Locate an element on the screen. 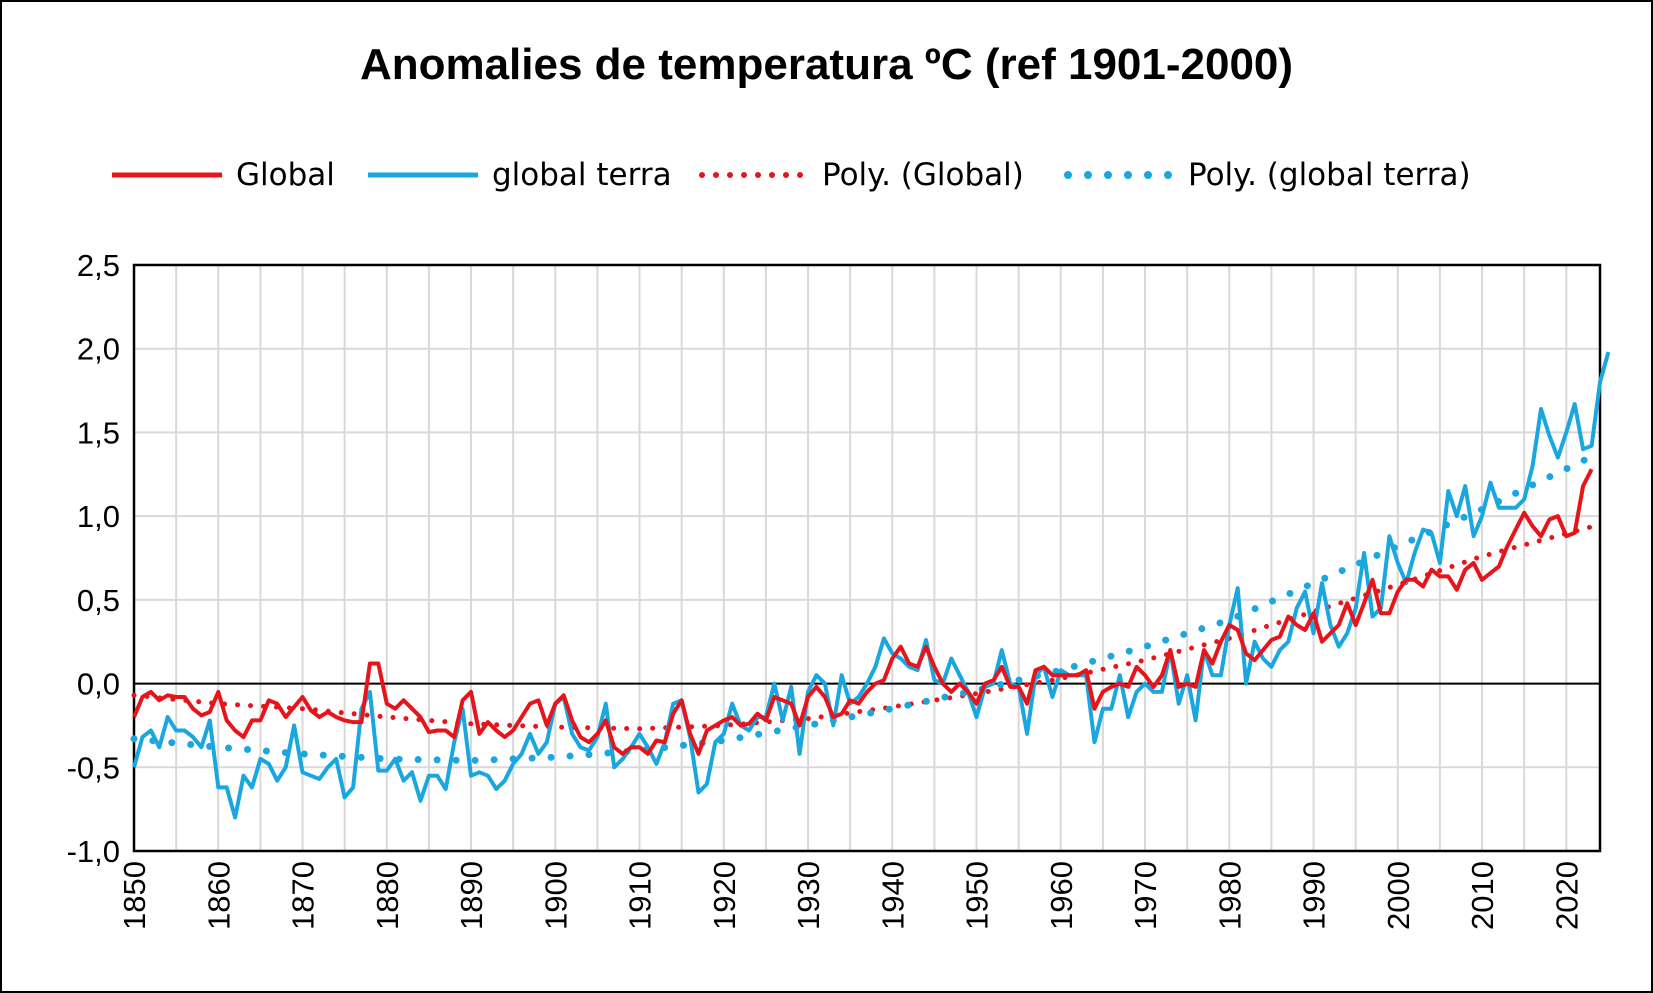 The image size is (1653, 993). legend-item-poly-global: Poly. (Global) is located at coordinates (861, 175).